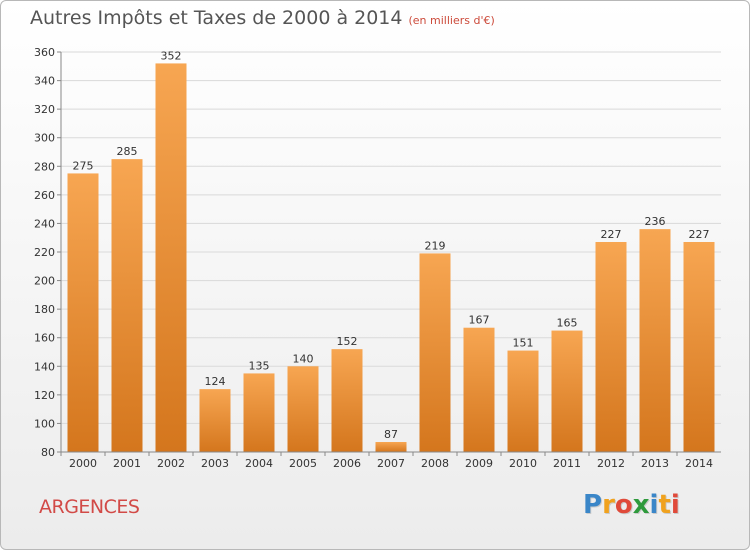 This screenshot has width=750, height=550. I want to click on x-tick-label-2005: 2005, so click(303, 463).